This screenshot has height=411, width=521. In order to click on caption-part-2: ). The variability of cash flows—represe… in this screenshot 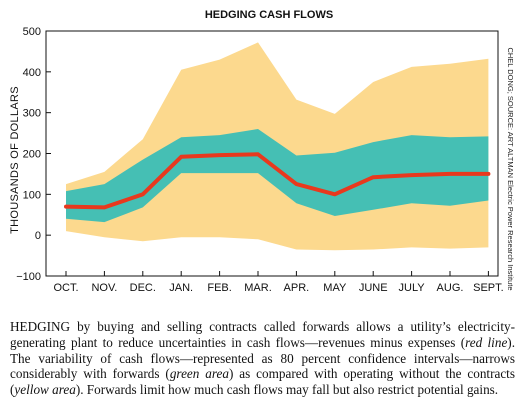, I will do `click(262, 358)`.